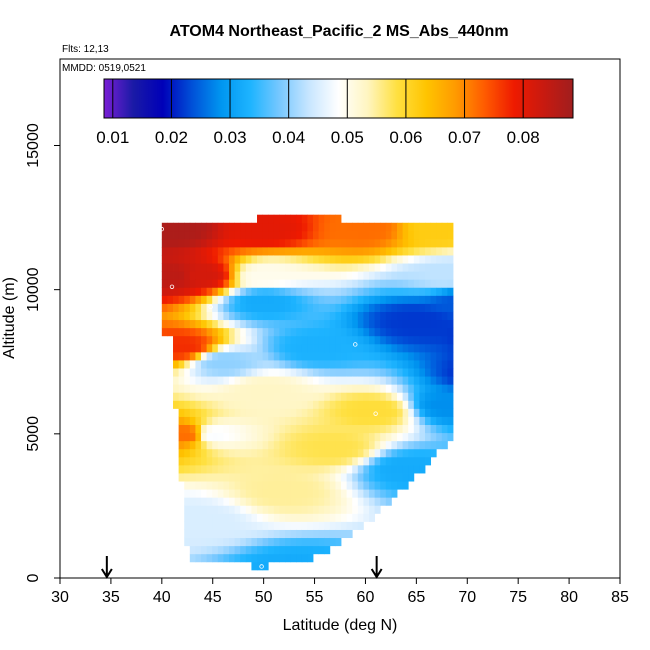 The width and height of the screenshot is (650, 650). Describe the element at coordinates (620, 597) in the screenshot. I see `x-tick-label: 85` at that location.